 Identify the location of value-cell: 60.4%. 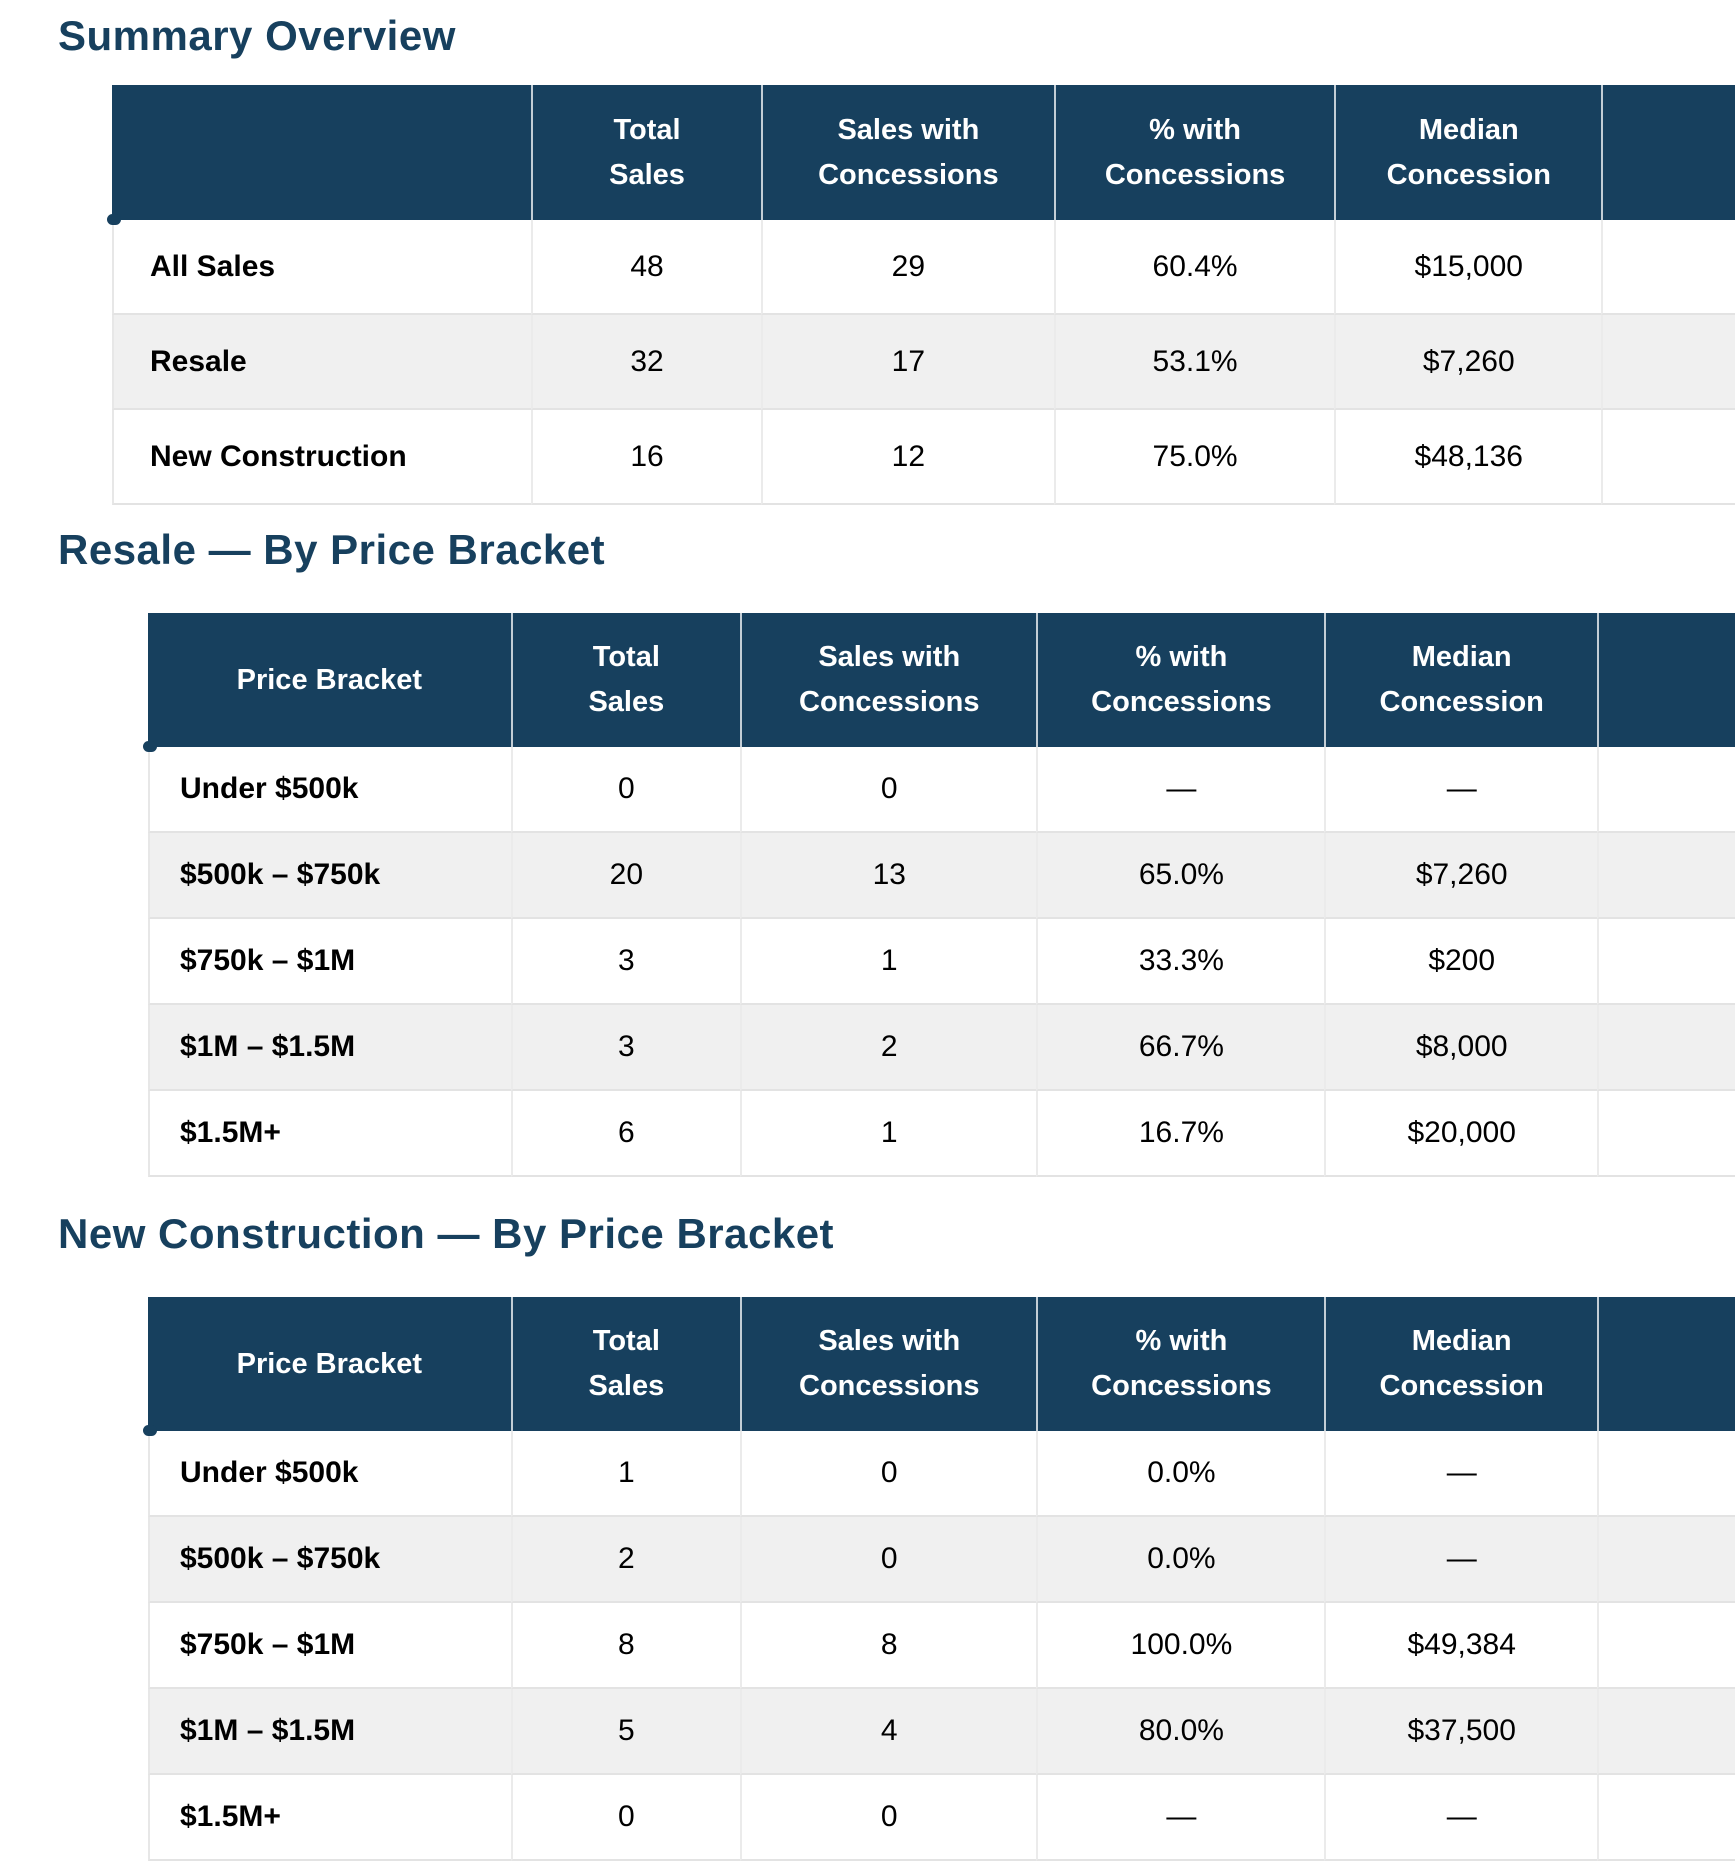
(1194, 267).